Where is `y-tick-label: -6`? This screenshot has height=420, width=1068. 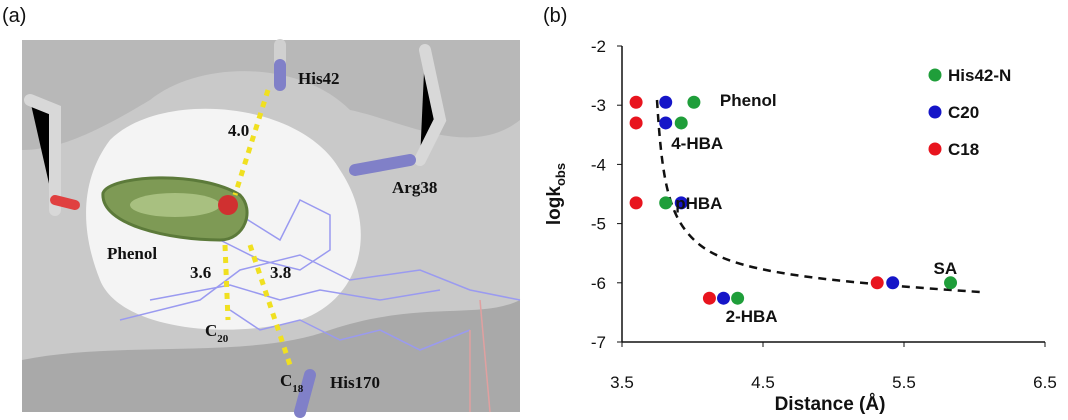 y-tick-label: -6 is located at coordinates (598, 283).